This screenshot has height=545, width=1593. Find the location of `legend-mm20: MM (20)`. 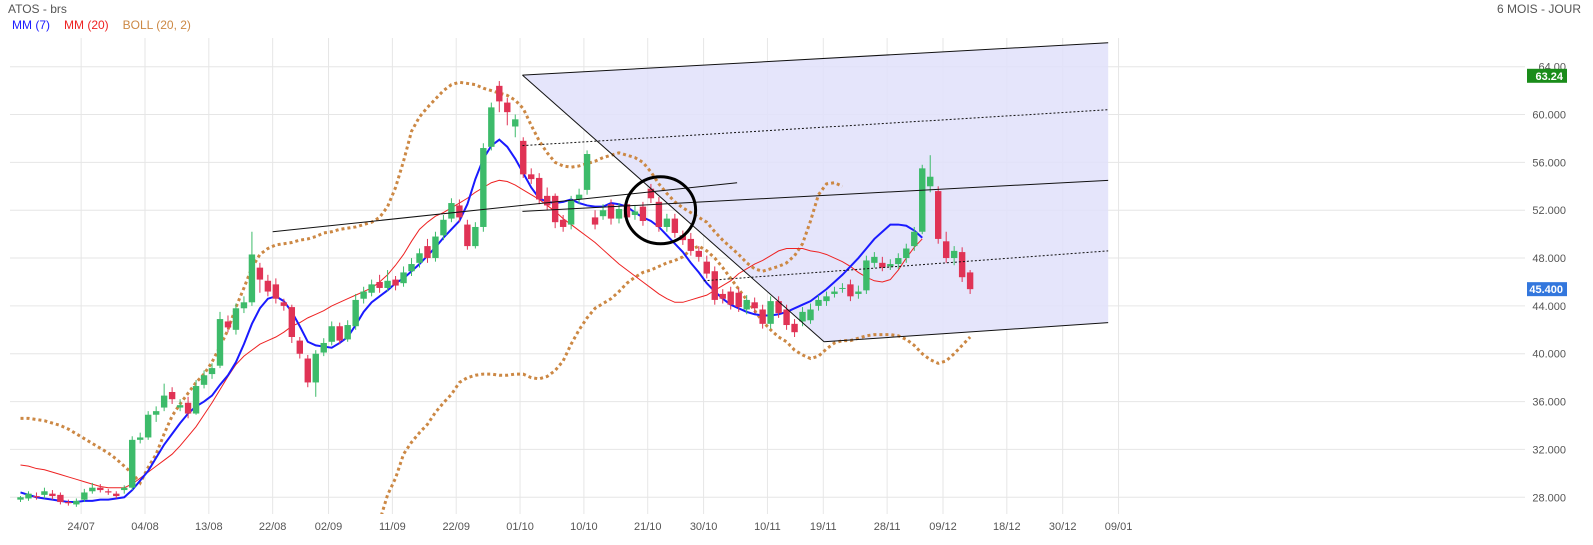

legend-mm20: MM (20) is located at coordinates (86, 25).